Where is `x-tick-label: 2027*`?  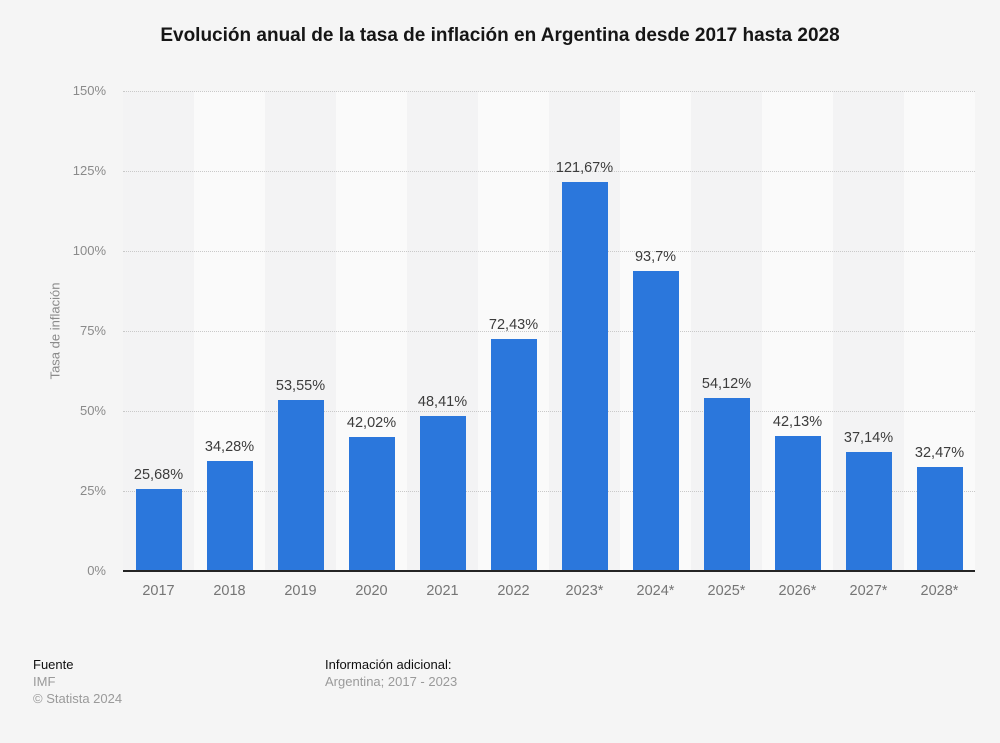
x-tick-label: 2027* is located at coordinates (868, 591).